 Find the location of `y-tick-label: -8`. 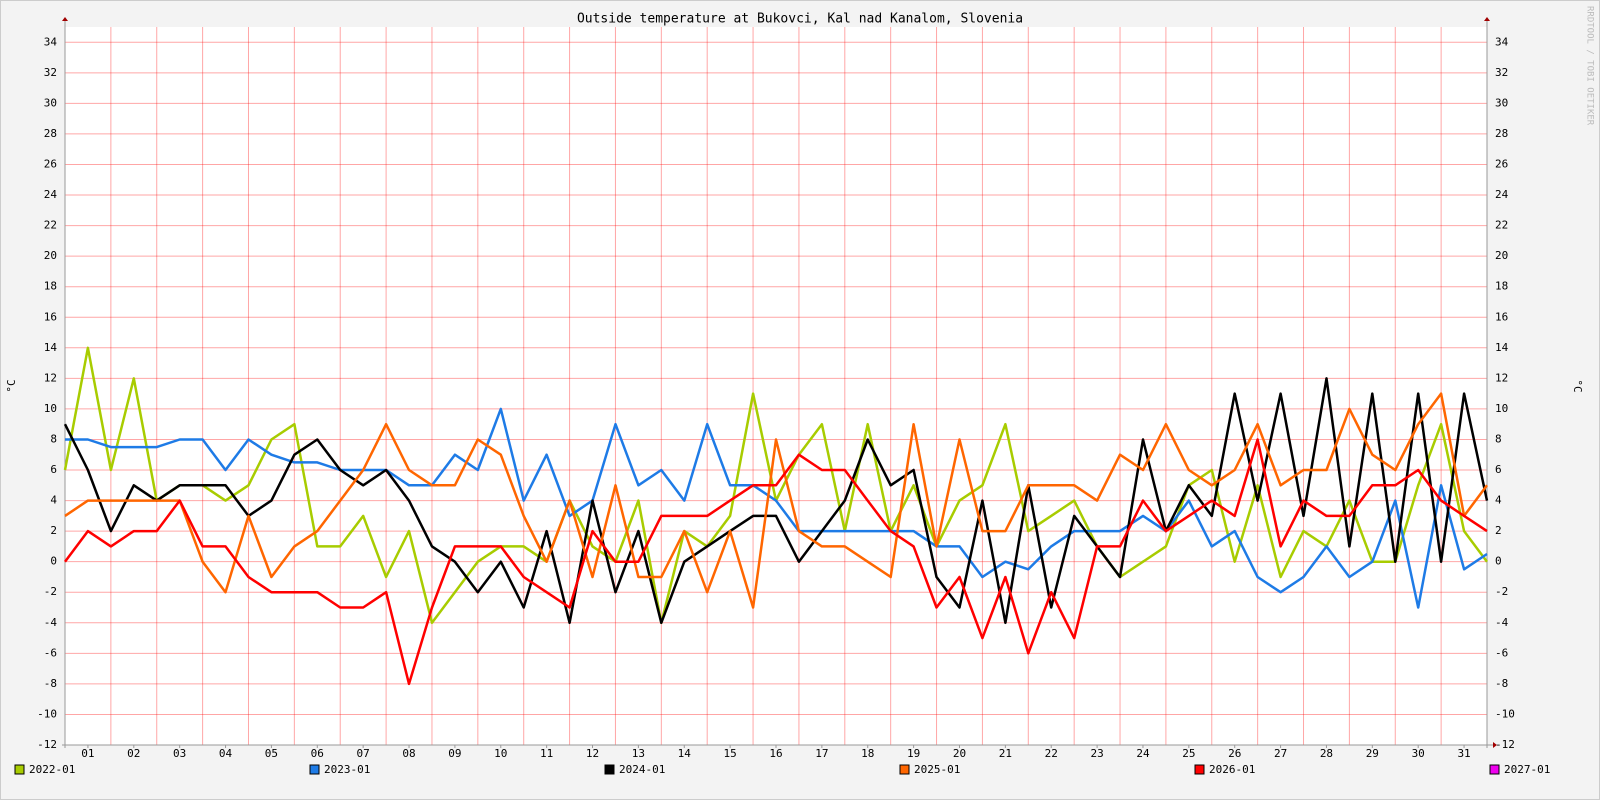

y-tick-label: -8 is located at coordinates (50, 683).